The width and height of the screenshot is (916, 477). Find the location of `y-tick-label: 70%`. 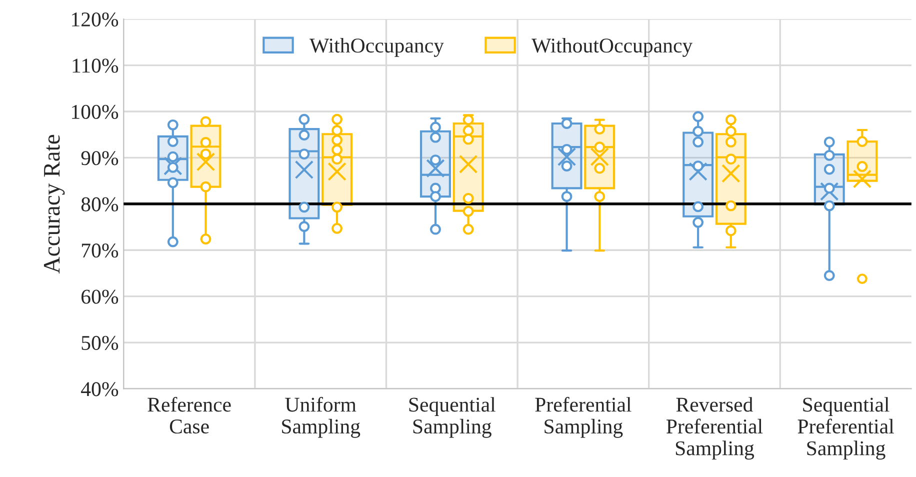

y-tick-label: 70% is located at coordinates (100, 251).